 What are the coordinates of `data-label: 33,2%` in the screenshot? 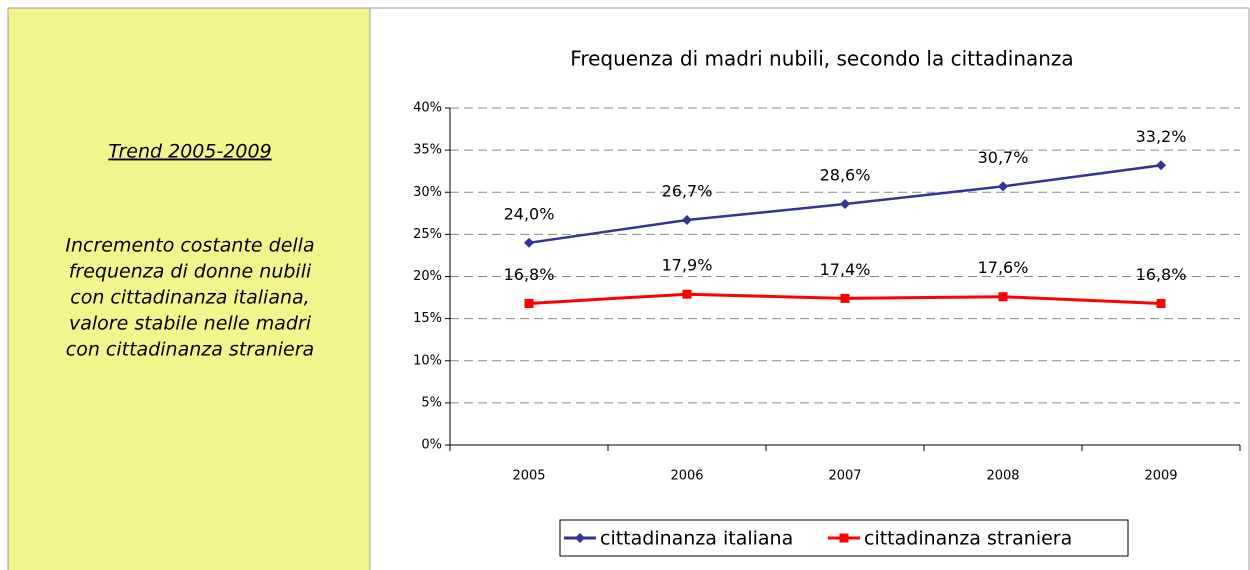 It's located at (1161, 136).